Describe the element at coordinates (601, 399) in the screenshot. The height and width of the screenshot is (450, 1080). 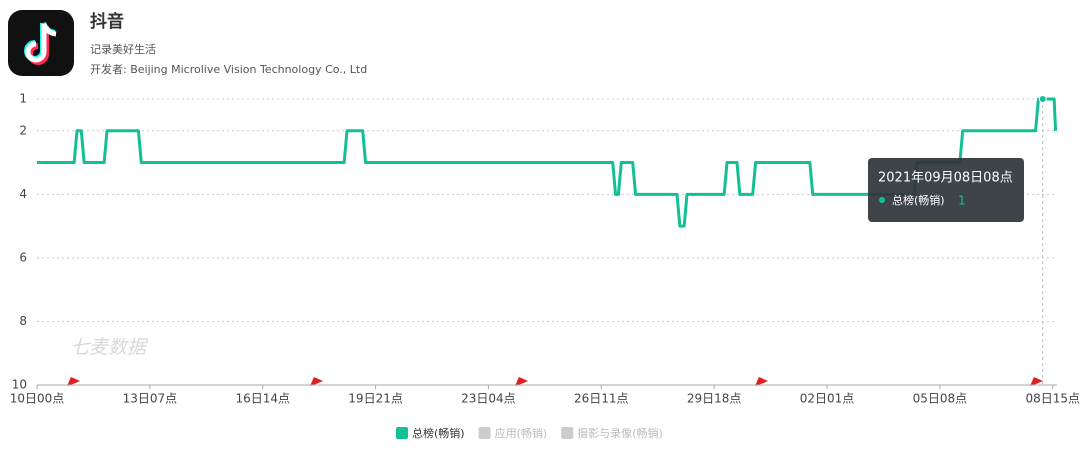
I see `x-tick-label: 26日11点` at that location.